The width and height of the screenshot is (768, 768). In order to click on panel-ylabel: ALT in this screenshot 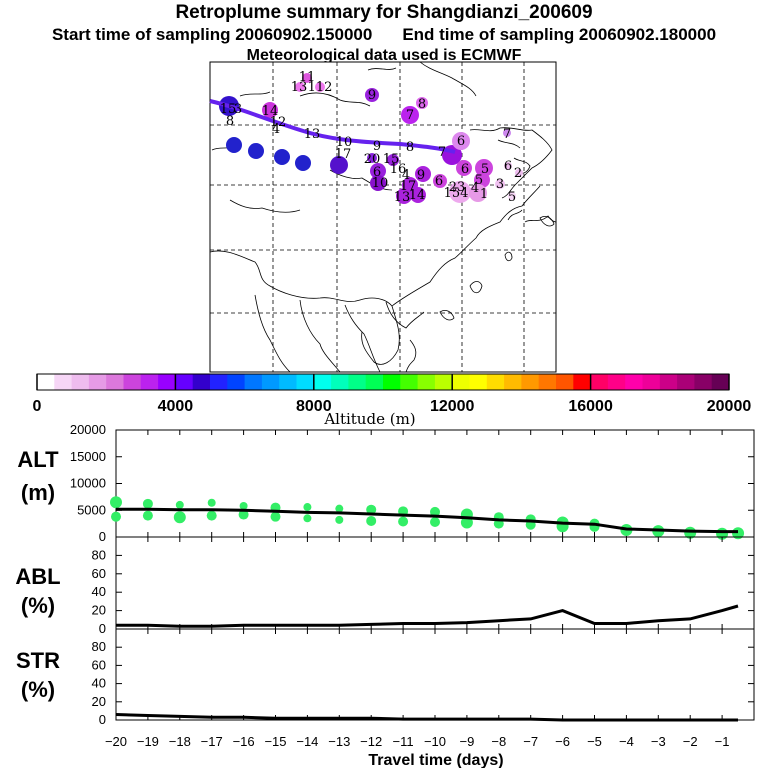, I will do `click(38, 459)`.